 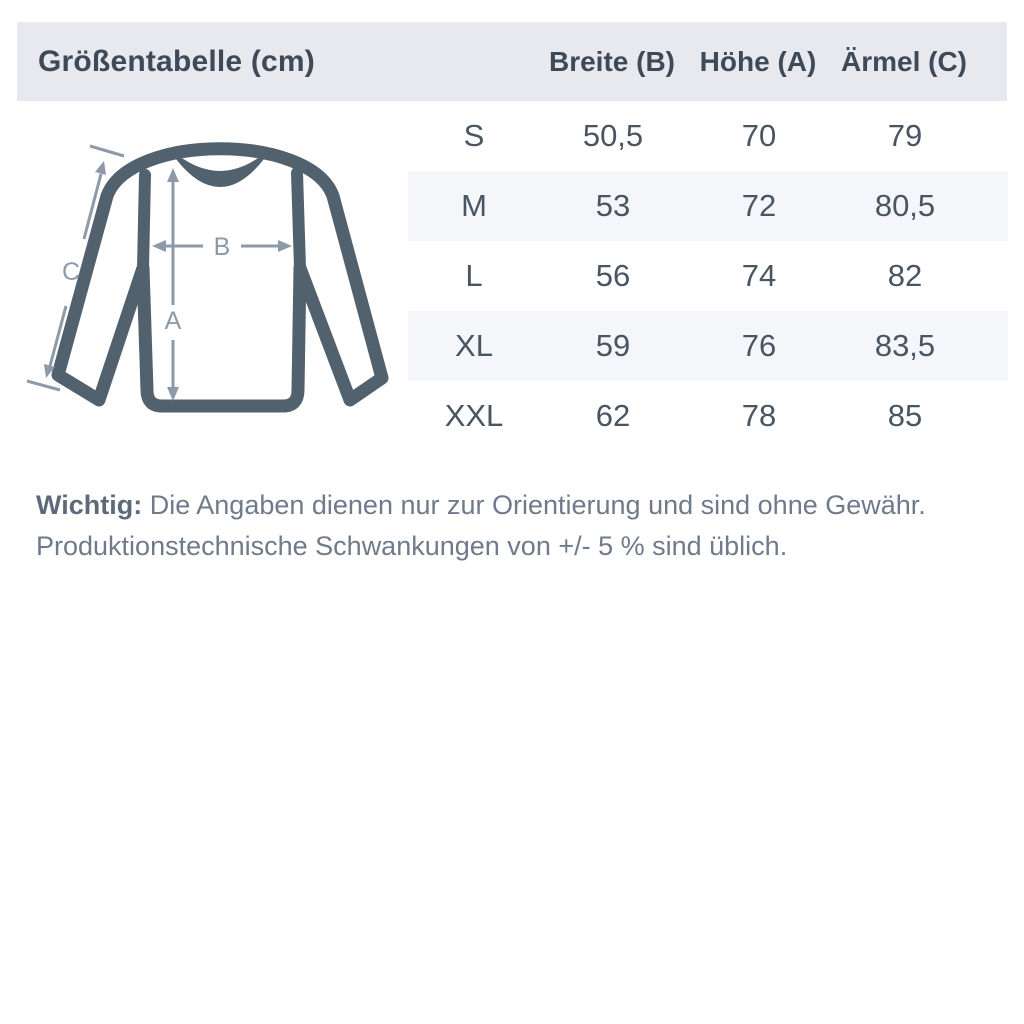 I want to click on breite-cell: 59, so click(x=613, y=345).